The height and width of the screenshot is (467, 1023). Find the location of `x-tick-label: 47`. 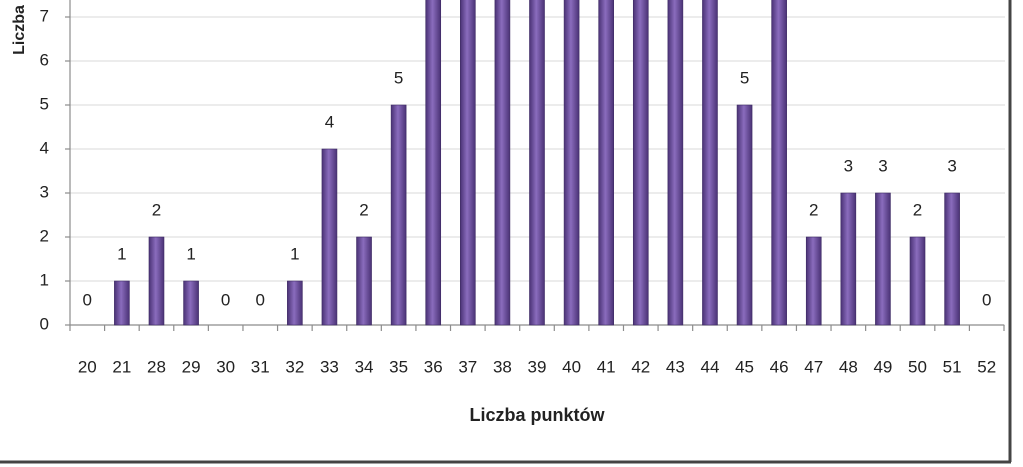

x-tick-label: 47 is located at coordinates (813, 366).